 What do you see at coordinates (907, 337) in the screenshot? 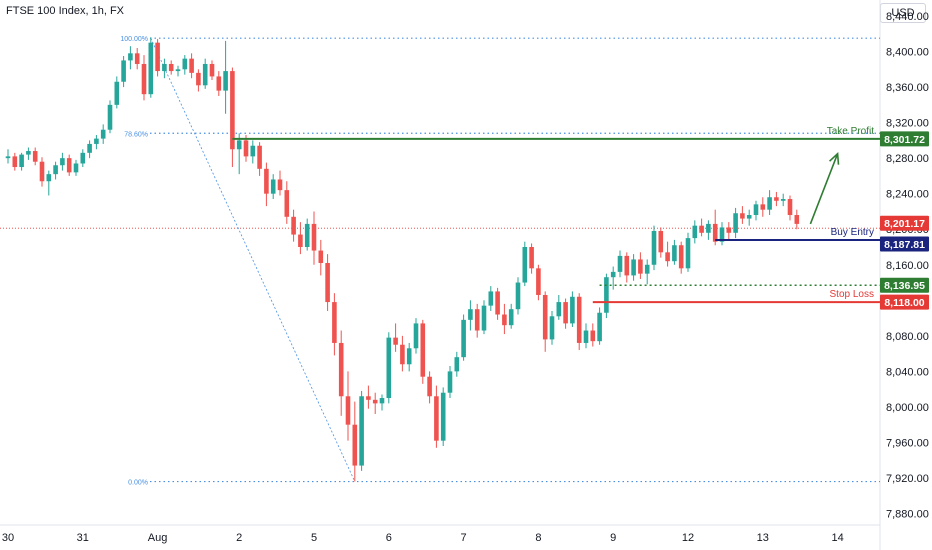
I see `y-tick-label: 8,080.00` at bounding box center [907, 337].